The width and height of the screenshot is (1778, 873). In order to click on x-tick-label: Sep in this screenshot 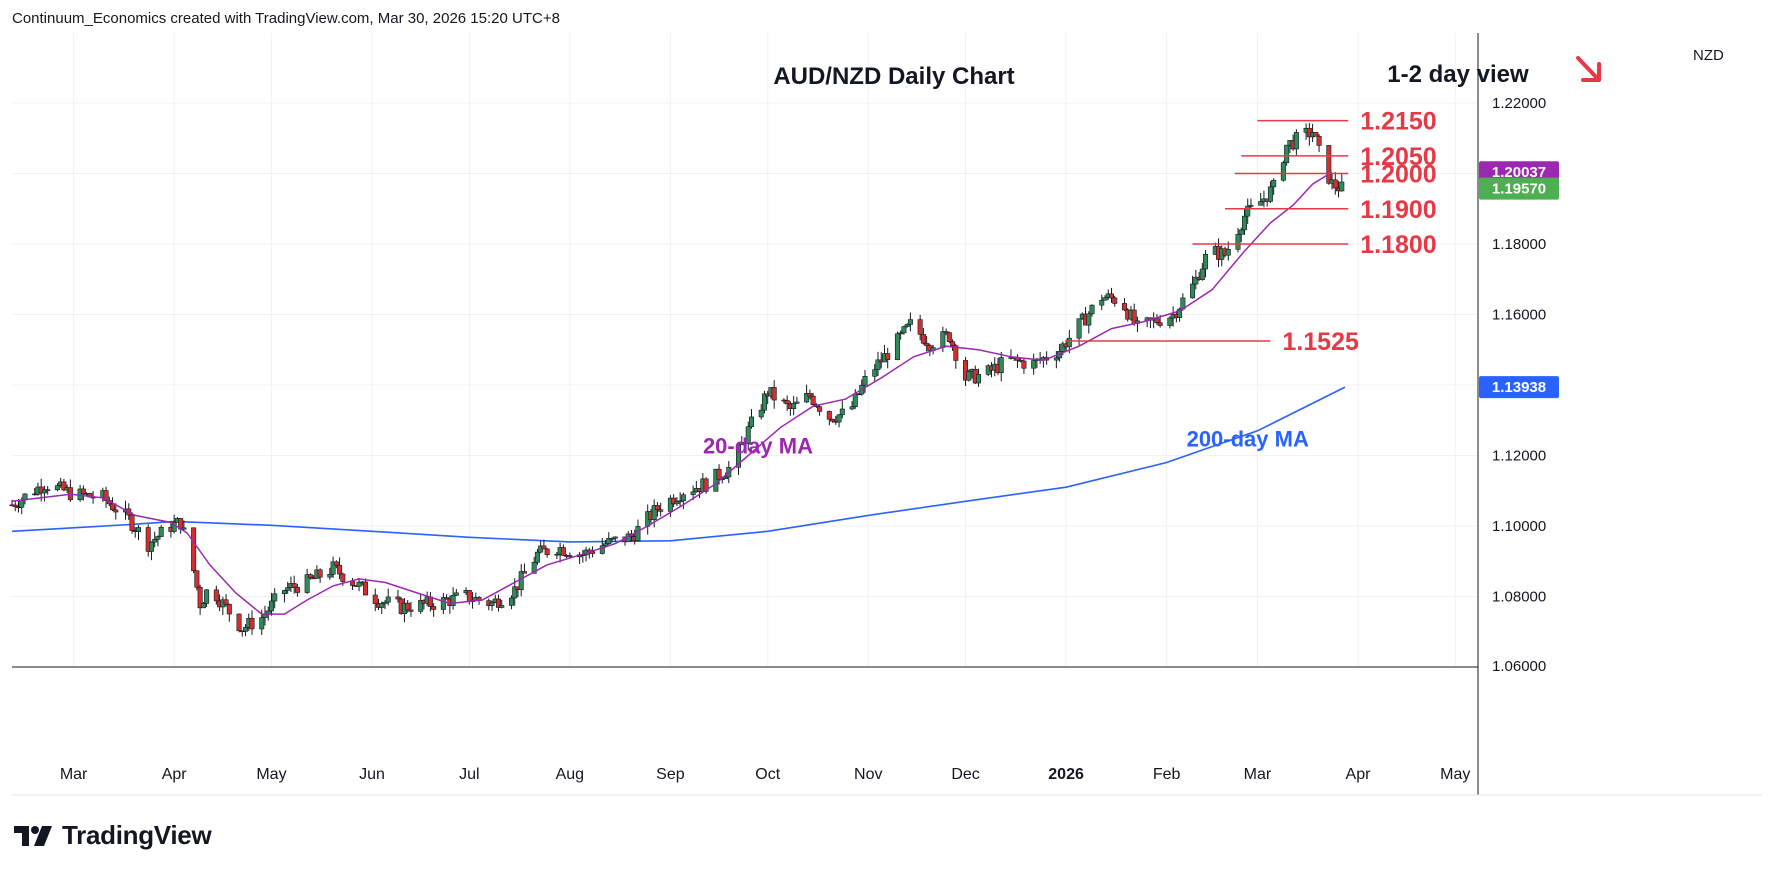, I will do `click(670, 774)`.